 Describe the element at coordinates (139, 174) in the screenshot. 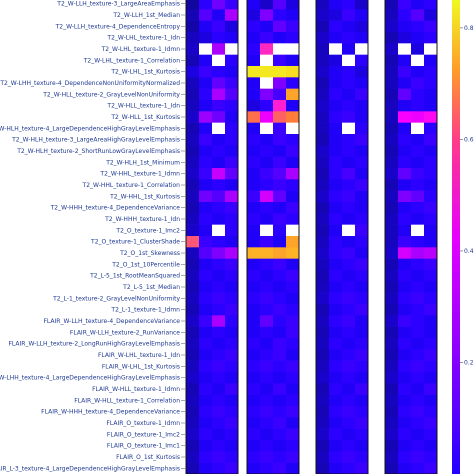

I see `row-label: T2_W-HHL_texture-1_Idmn` at that location.